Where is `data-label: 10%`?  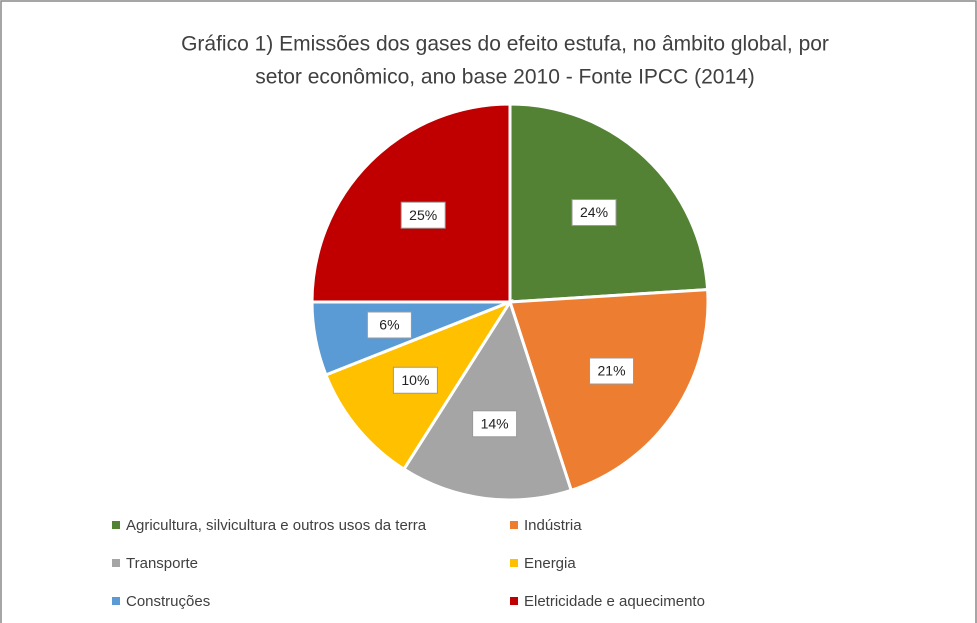
data-label: 10% is located at coordinates (415, 380).